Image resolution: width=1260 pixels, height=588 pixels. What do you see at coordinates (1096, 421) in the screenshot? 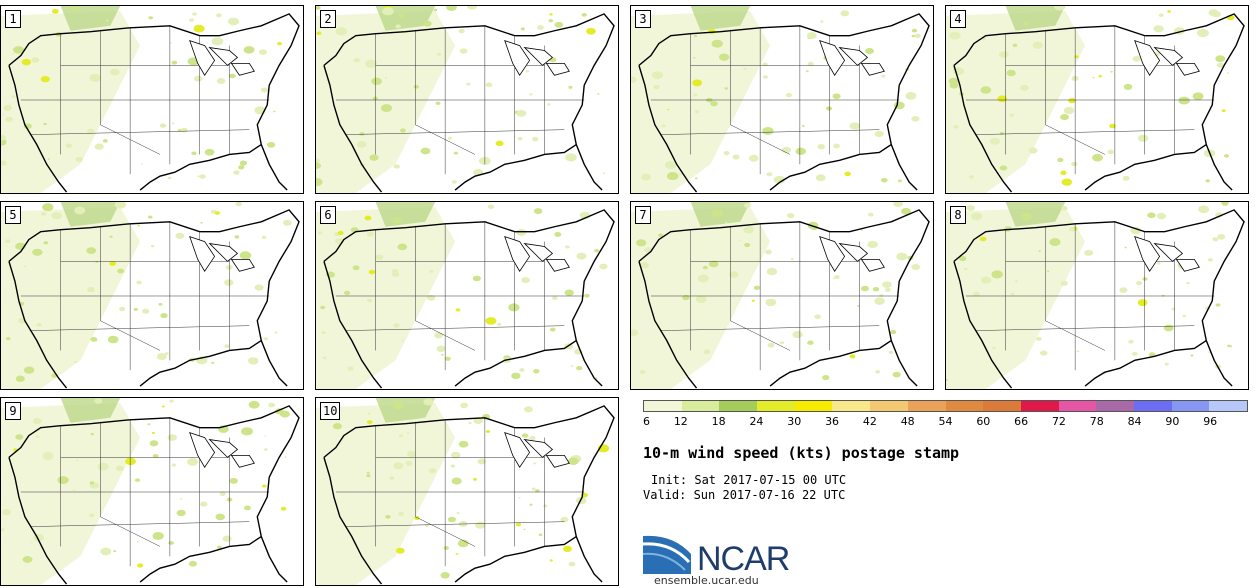
I see `colorbar-tick-label: 78` at bounding box center [1096, 421].